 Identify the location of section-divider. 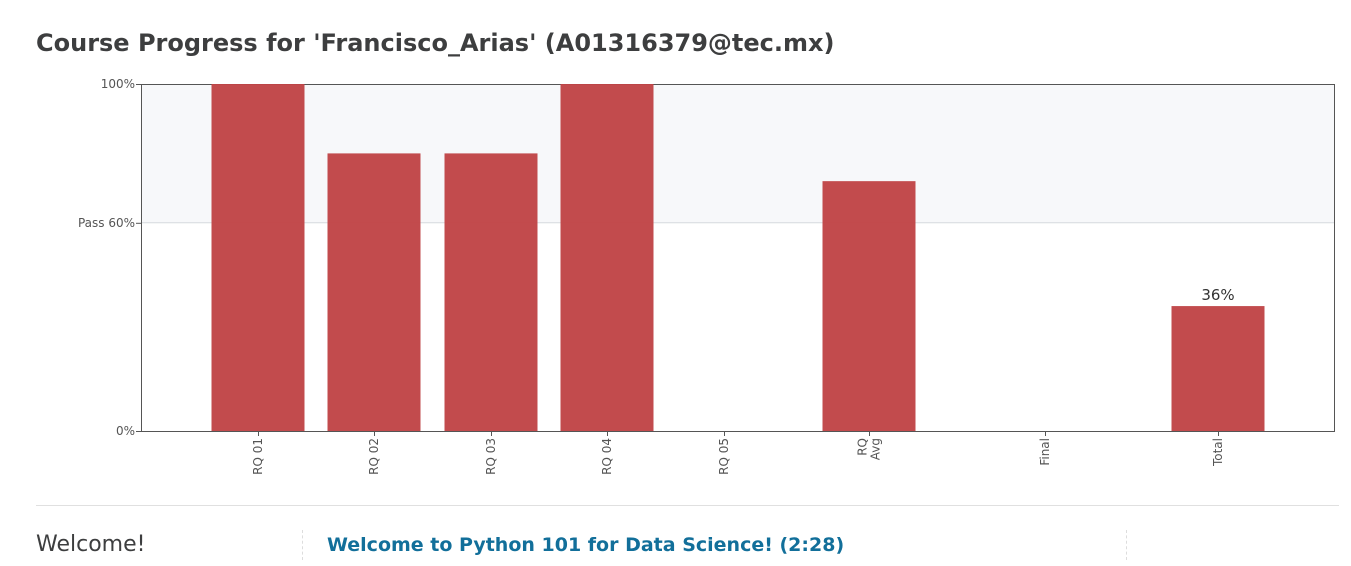
(687, 505).